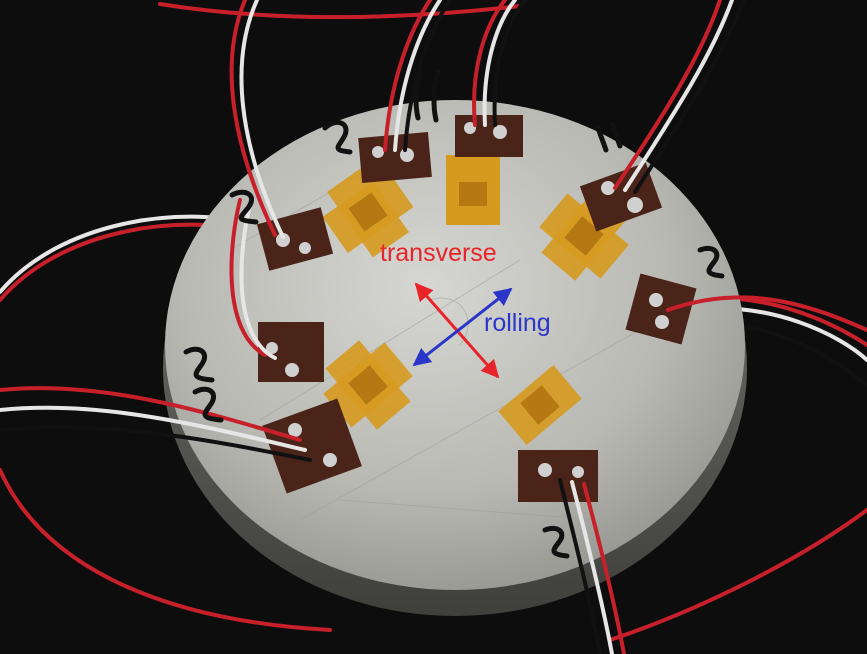 The height and width of the screenshot is (654, 867). I want to click on direction-arrows, so click(462, 330).